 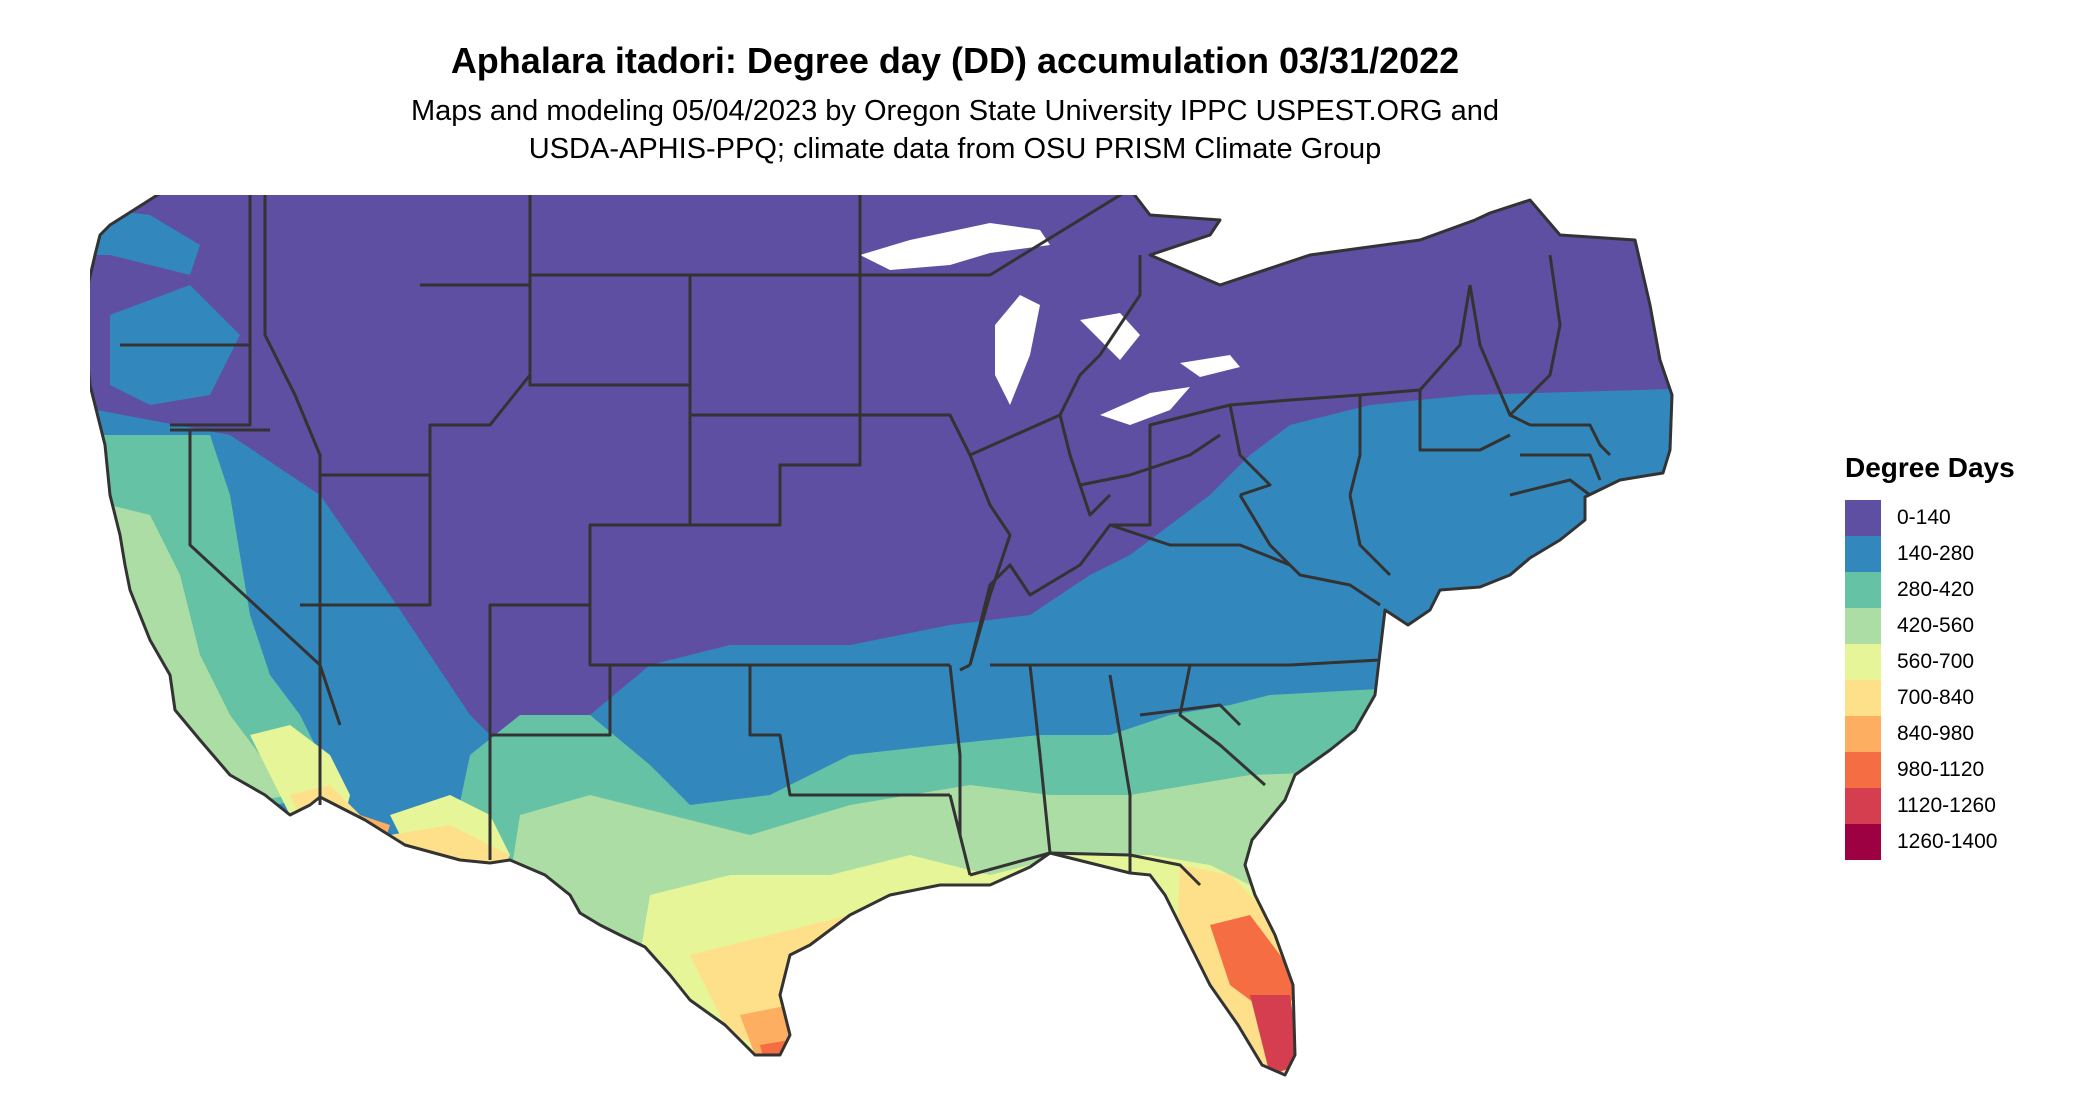 I want to click on legend-item: 0-140, so click(x=1930, y=518).